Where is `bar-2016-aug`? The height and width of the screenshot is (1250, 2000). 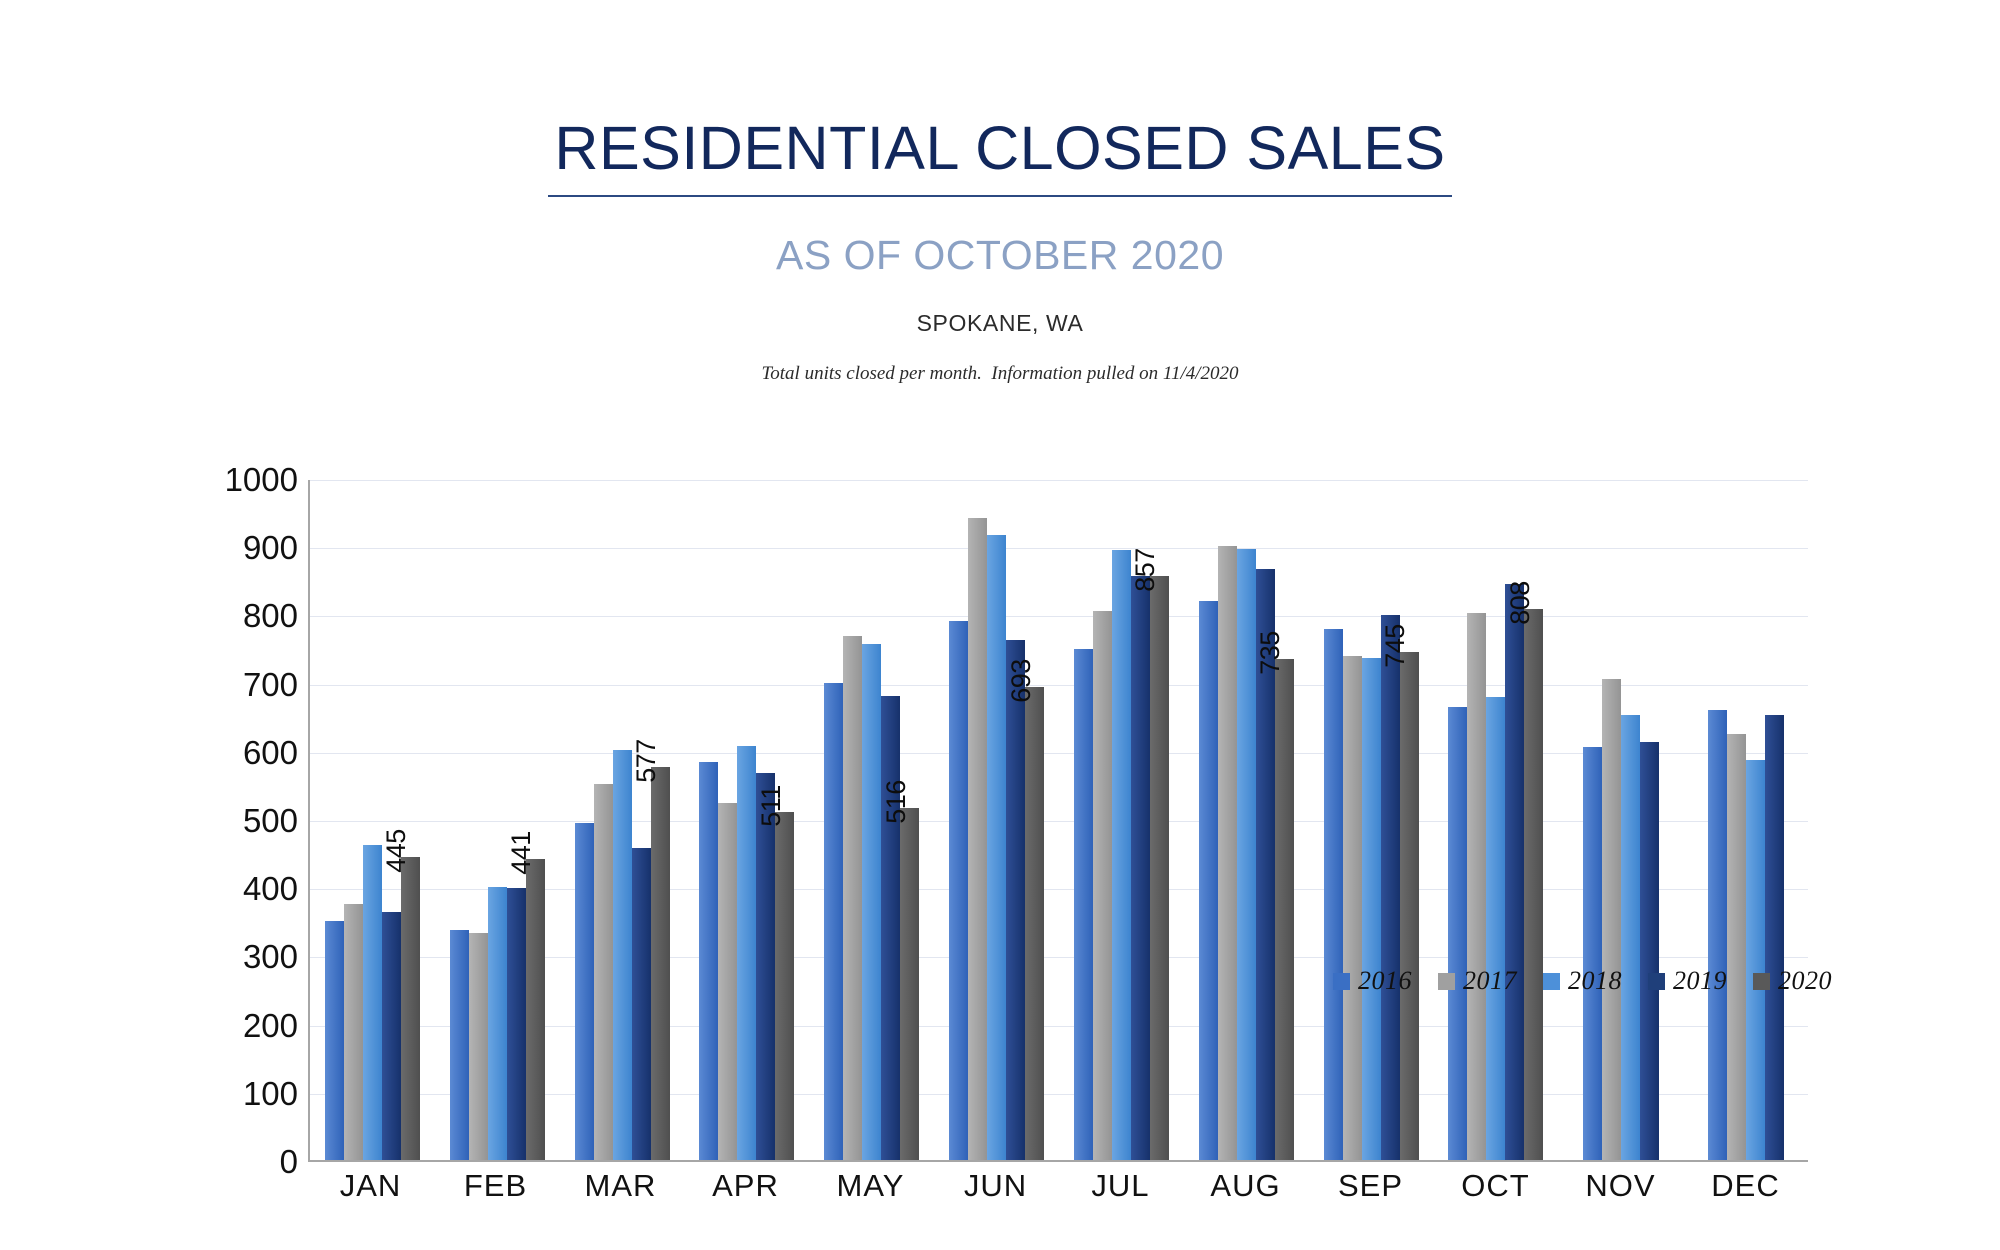
bar-2016-aug is located at coordinates (1208, 880).